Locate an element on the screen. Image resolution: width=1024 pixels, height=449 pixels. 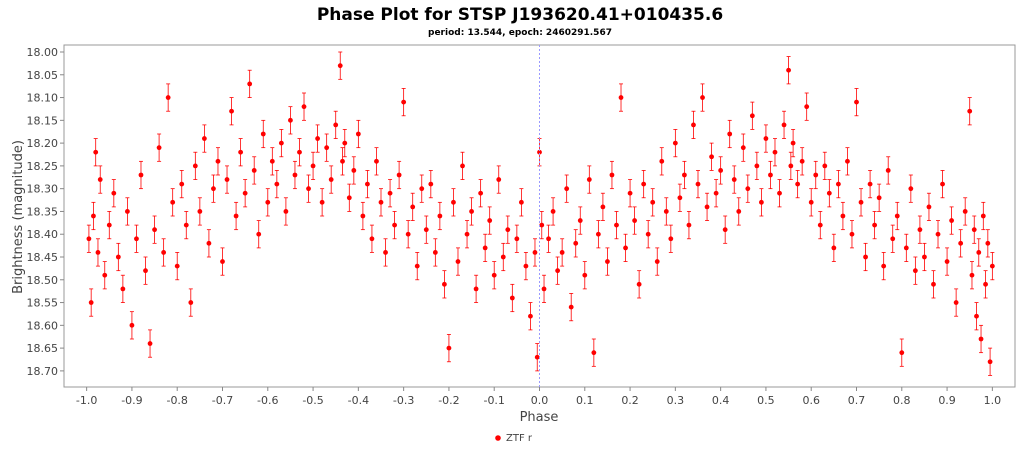
chart-subtitle: period: 13.544, epoch: 2460291.567 is located at coordinates (520, 33).